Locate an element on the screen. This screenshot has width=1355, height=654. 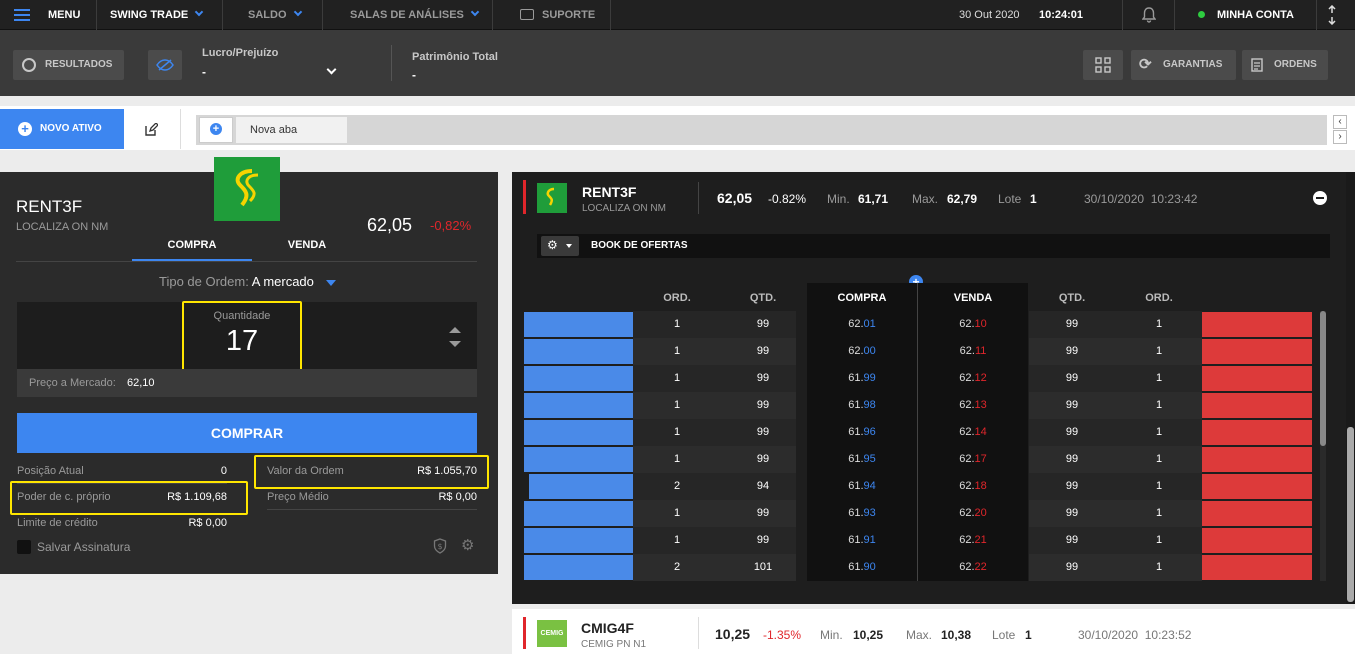
garantias-button: ⟳ GARANTIAS is located at coordinates (1183, 65).